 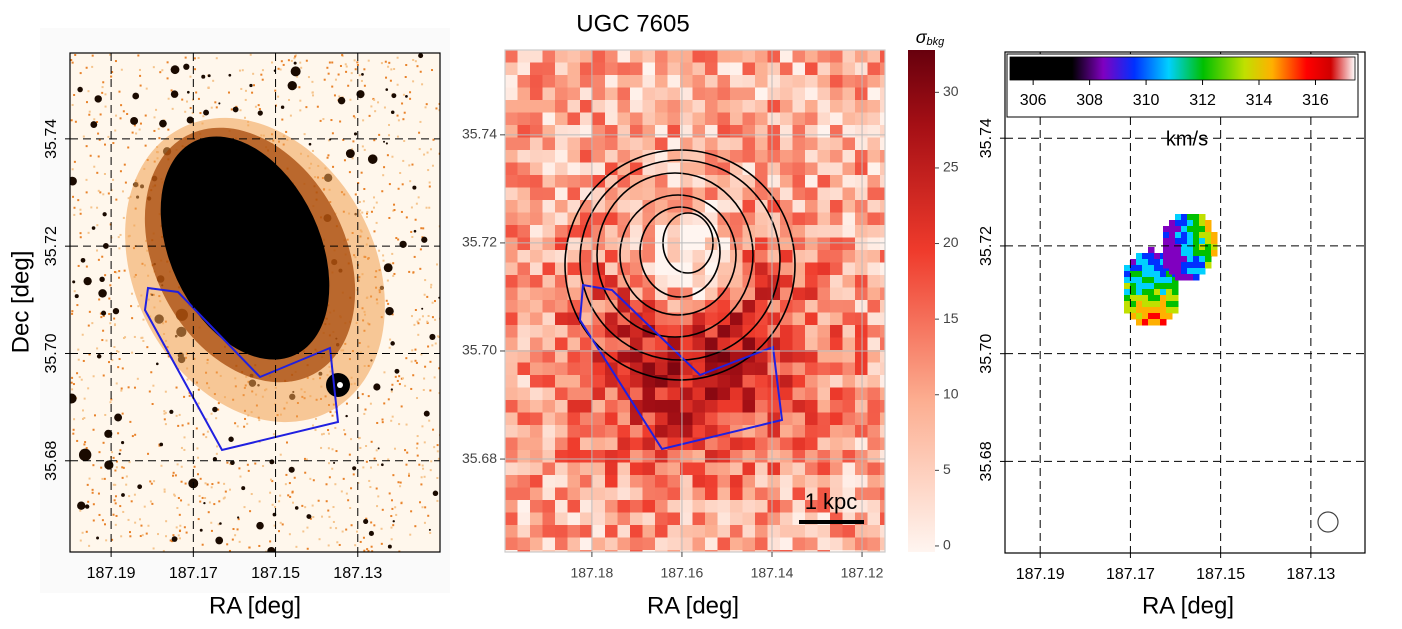 What do you see at coordinates (340, 385) in the screenshot?
I see `star` at bounding box center [340, 385].